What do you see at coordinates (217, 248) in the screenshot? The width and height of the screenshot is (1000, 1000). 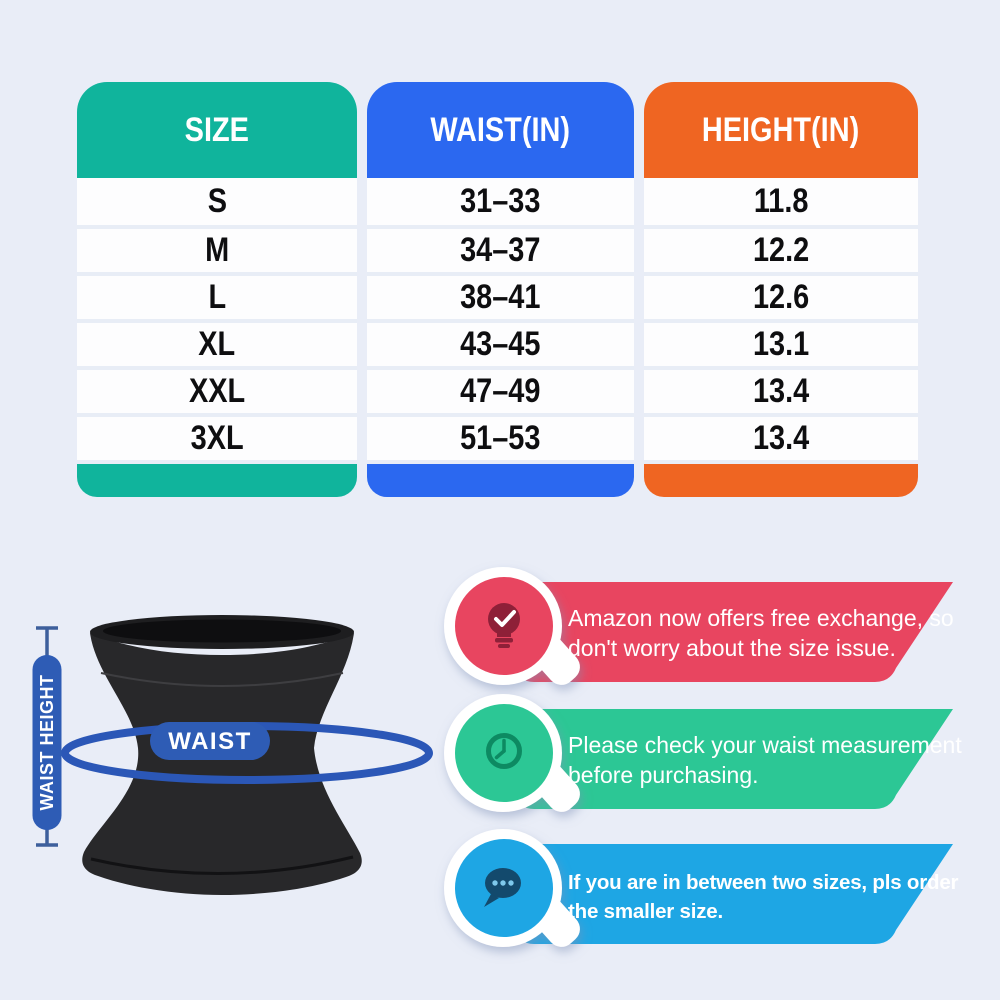 I see `table-cell-size-m: M` at bounding box center [217, 248].